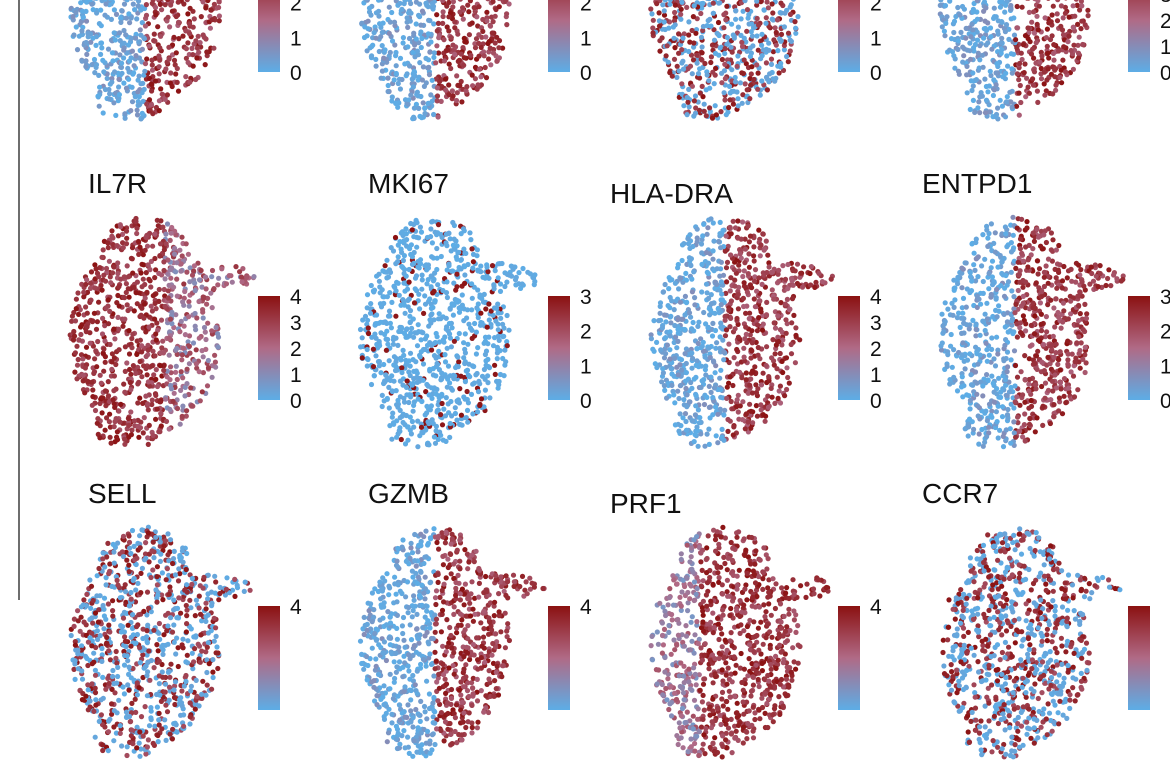  What do you see at coordinates (296, 349) in the screenshot?
I see `scale-tick-label: 2` at bounding box center [296, 349].